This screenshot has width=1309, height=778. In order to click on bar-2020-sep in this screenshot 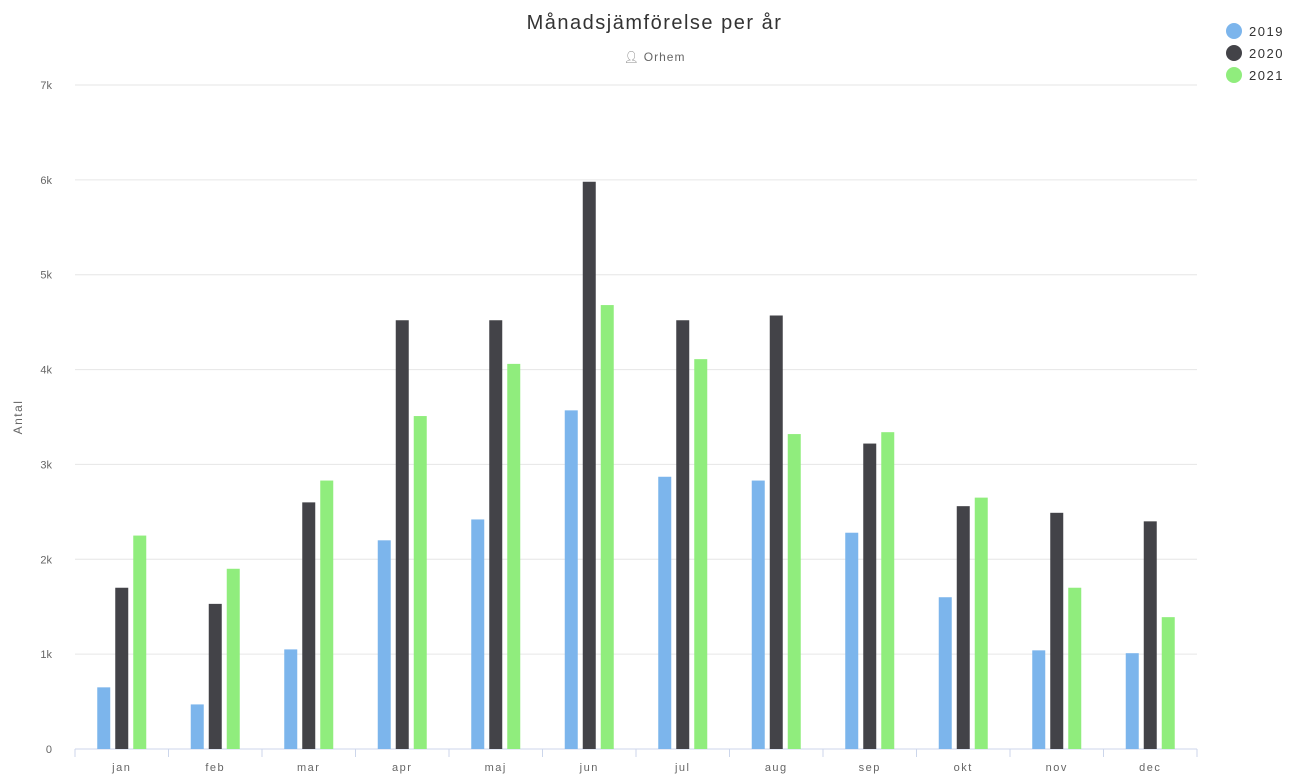, I will do `click(870, 596)`.